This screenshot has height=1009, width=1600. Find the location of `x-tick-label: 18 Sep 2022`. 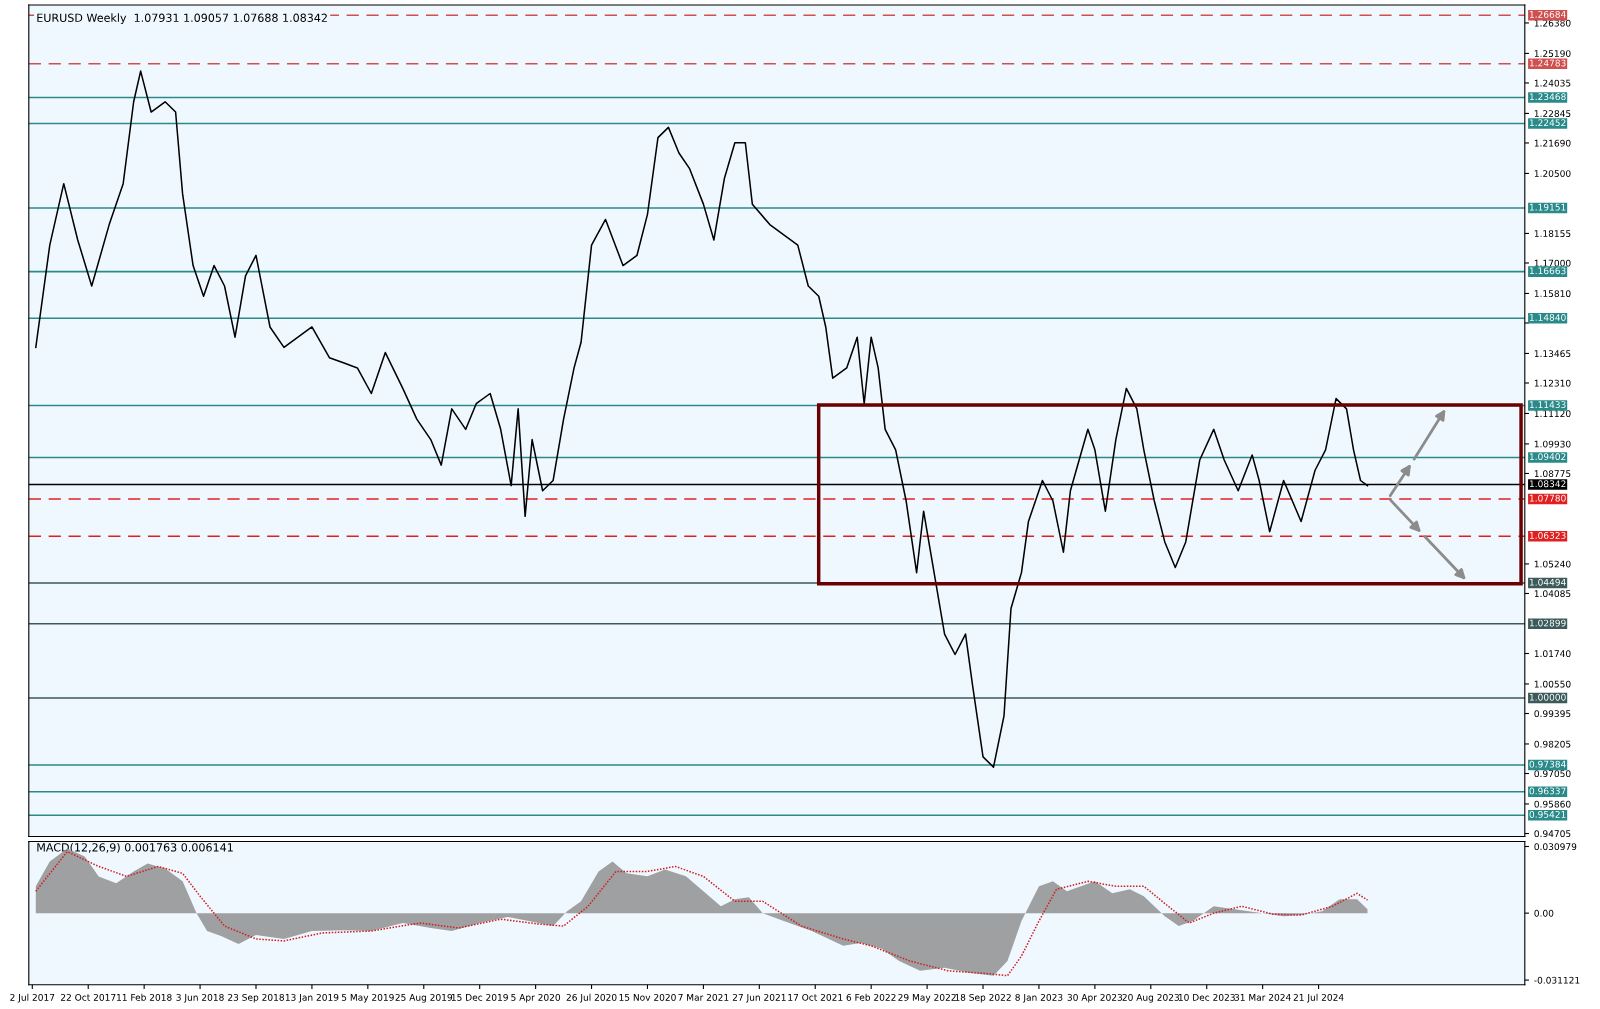

x-tick-label: 18 Sep 2022 is located at coordinates (983, 998).